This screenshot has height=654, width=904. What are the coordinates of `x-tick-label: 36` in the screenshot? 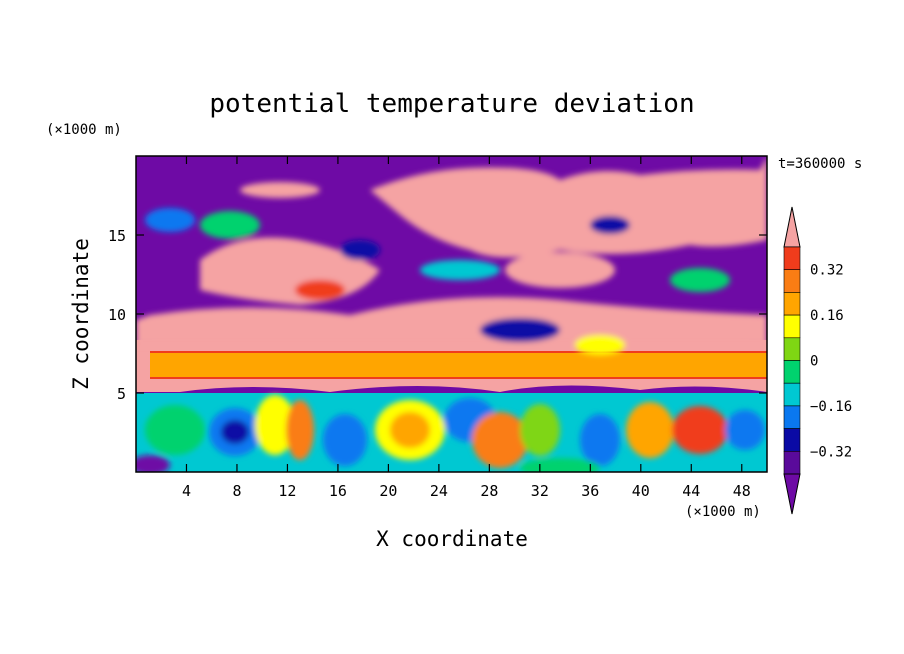 It's located at (590, 491).